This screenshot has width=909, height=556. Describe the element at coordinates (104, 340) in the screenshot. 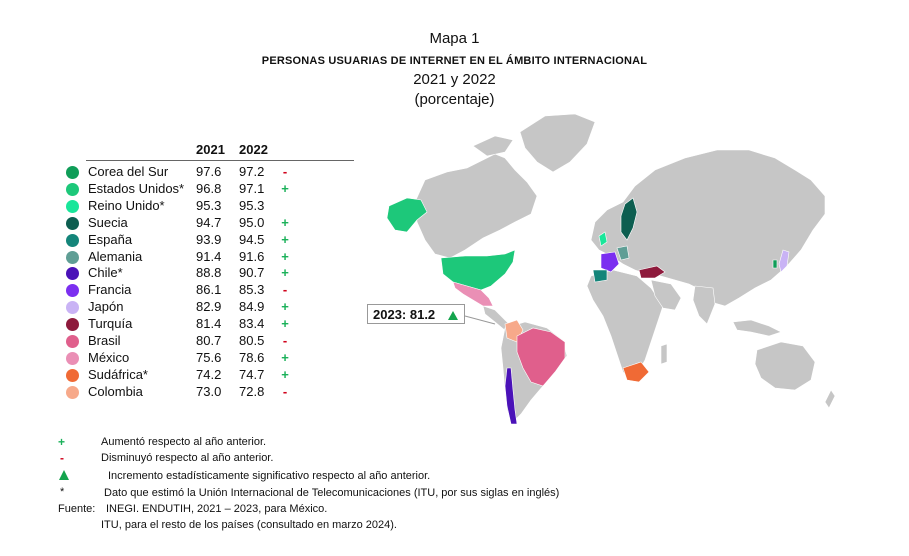

I see `country-name: Brasil` at that location.